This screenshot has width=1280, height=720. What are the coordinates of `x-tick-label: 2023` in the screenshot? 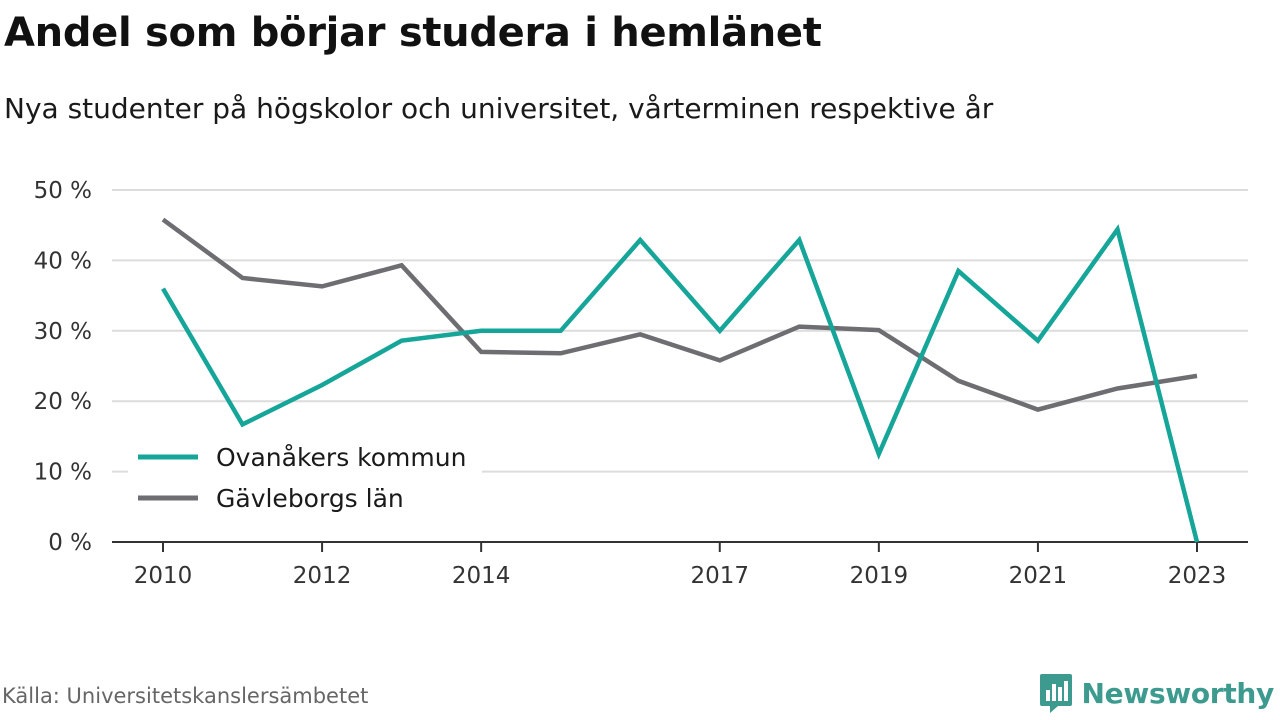 It's located at (1197, 576).